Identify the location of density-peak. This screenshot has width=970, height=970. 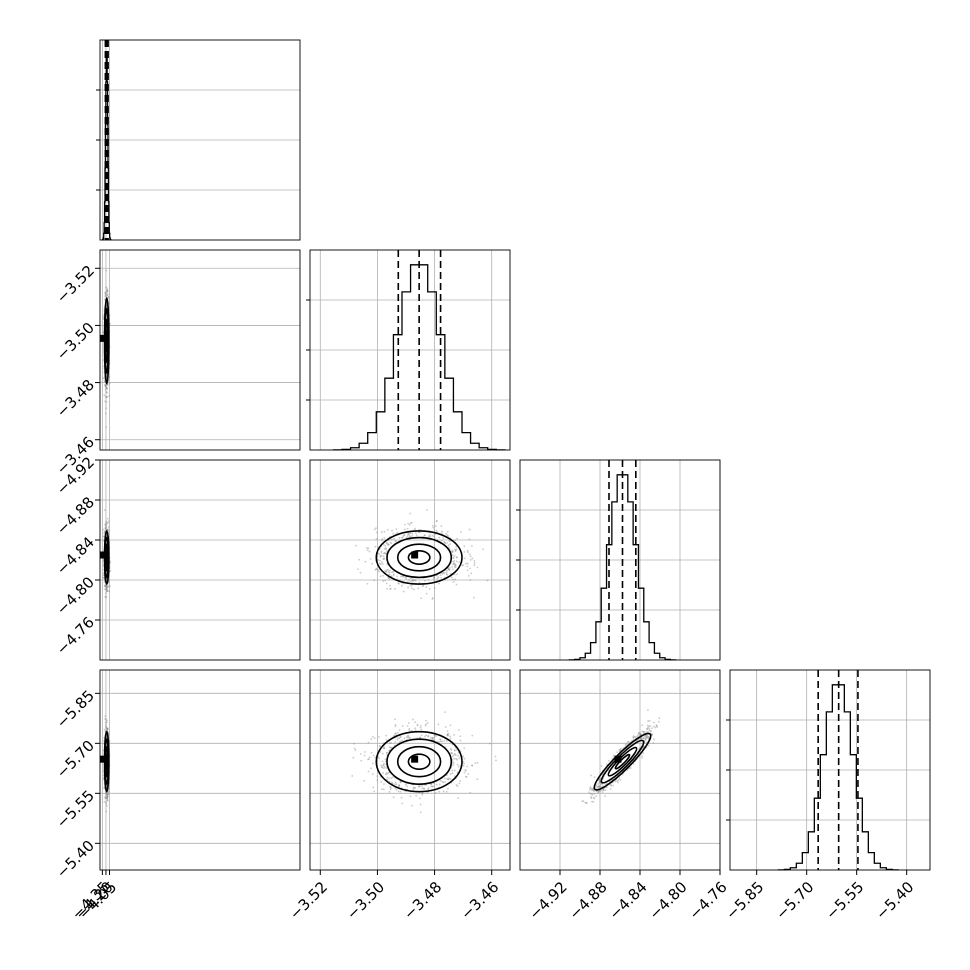
(103, 338).